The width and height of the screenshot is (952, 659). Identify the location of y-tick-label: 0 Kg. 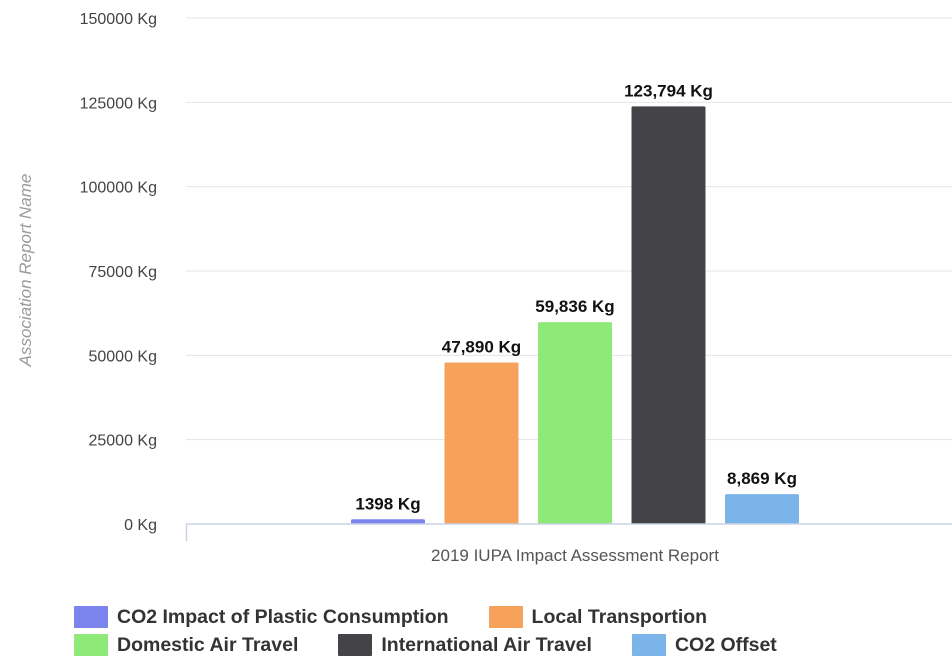
(140, 525).